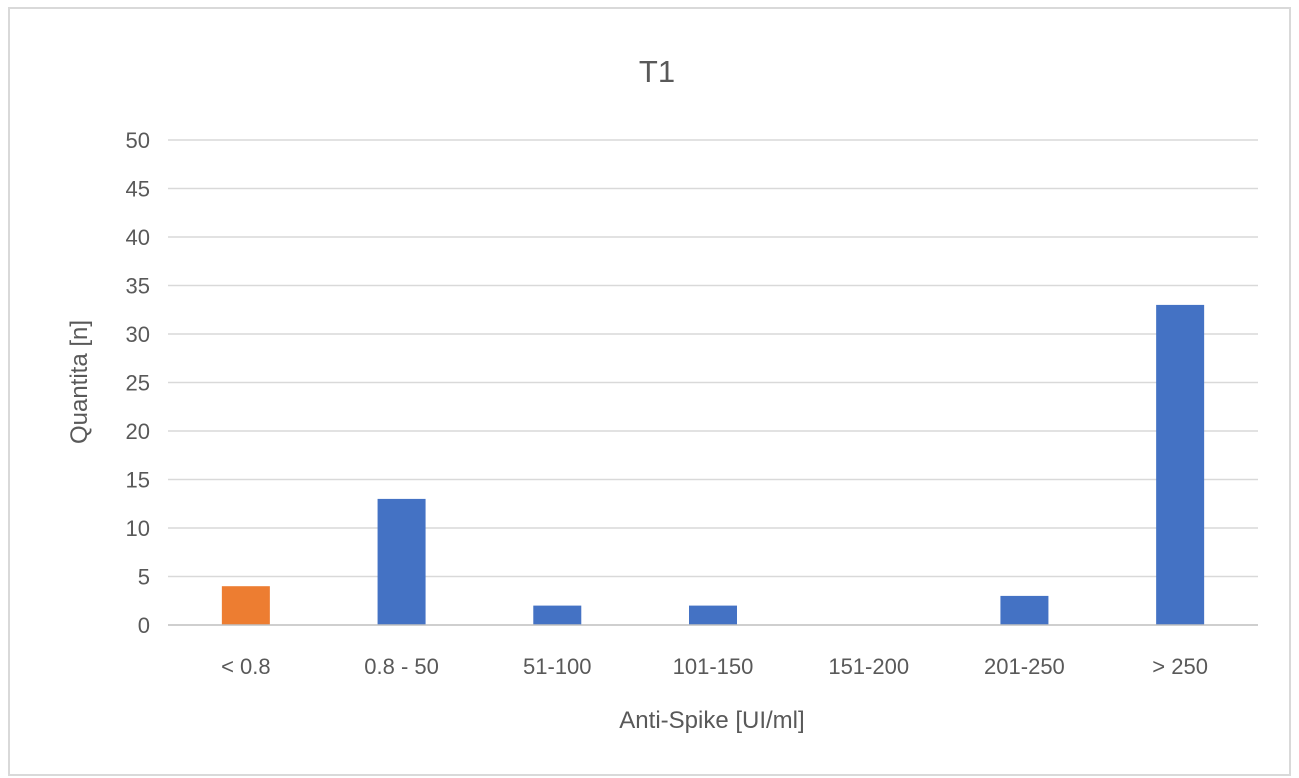 The width and height of the screenshot is (1299, 778). Describe the element at coordinates (711, 720) in the screenshot. I see `x-axis-label: Anti-Spike [UI/ml]` at that location.